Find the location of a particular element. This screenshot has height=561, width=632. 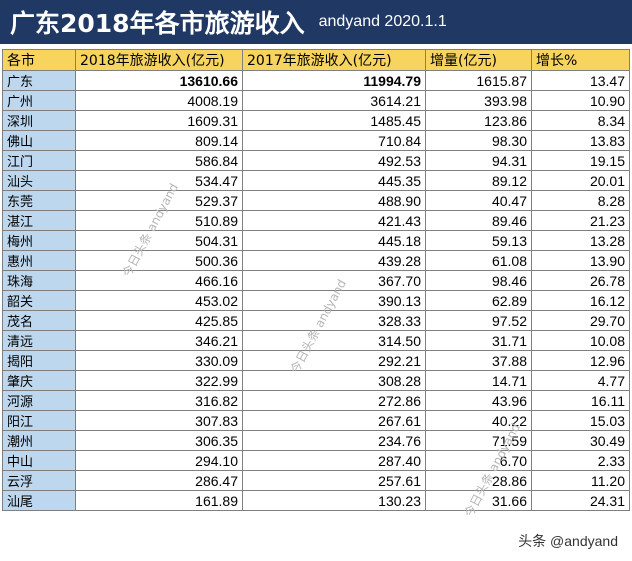

table-row: 肇庆 322.99 308.28 14.71 4.77 is located at coordinates (316, 380).